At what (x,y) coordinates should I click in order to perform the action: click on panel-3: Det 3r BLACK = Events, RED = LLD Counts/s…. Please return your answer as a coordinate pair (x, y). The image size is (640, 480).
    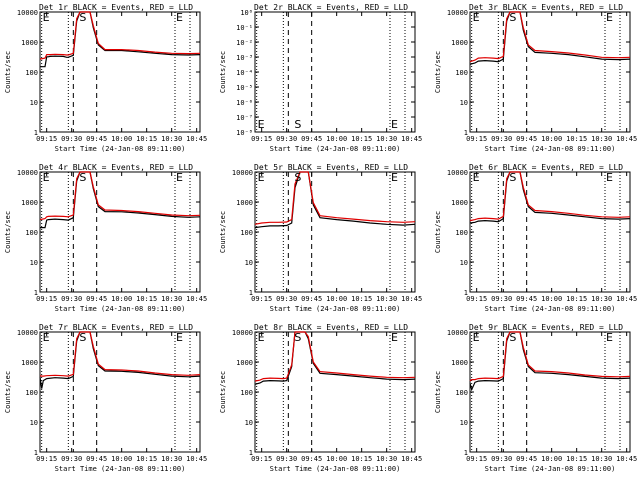
    Looking at the image, I should click on (535, 78).